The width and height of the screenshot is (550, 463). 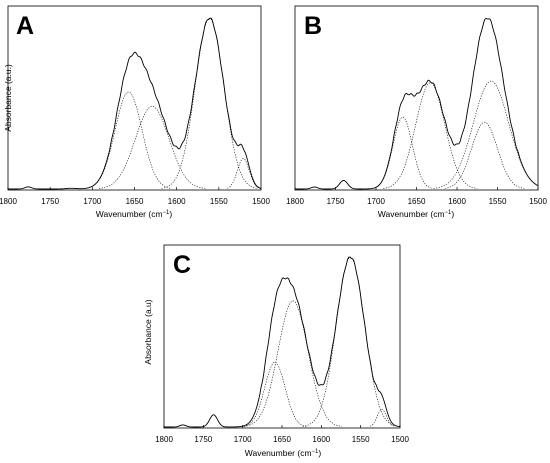 I want to click on y-axis-title: Absorbance (a.u), so click(x=148, y=331).